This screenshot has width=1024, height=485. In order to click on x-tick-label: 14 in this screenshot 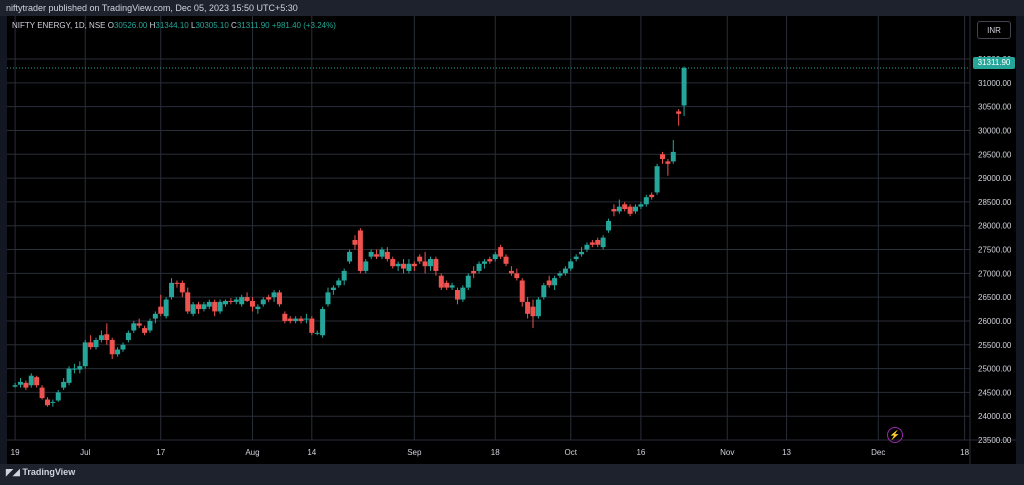, I will do `click(311, 452)`.